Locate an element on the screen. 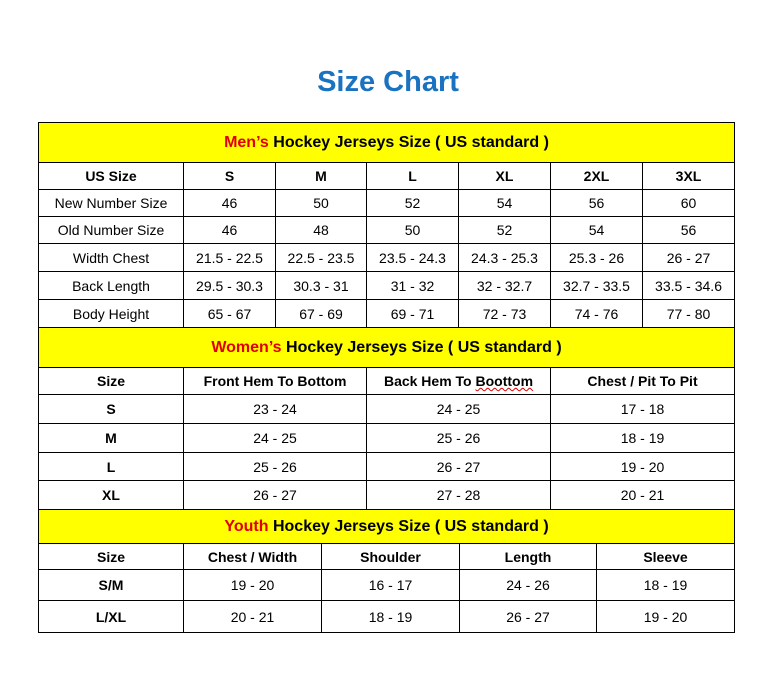  table-cell: 74 - 76 is located at coordinates (596, 313).